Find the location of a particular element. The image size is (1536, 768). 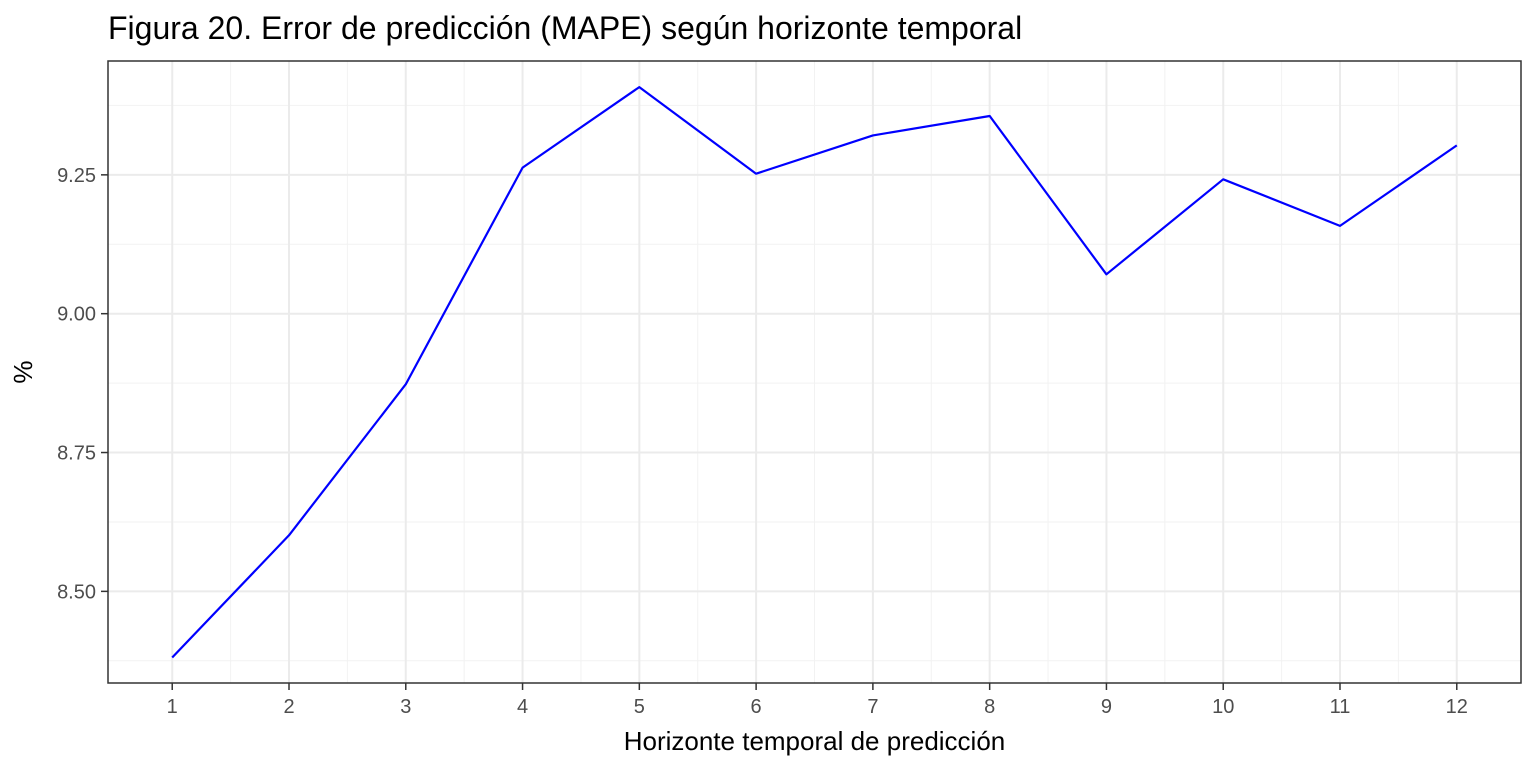

y-tick-label: 9.25 is located at coordinates (76, 176).